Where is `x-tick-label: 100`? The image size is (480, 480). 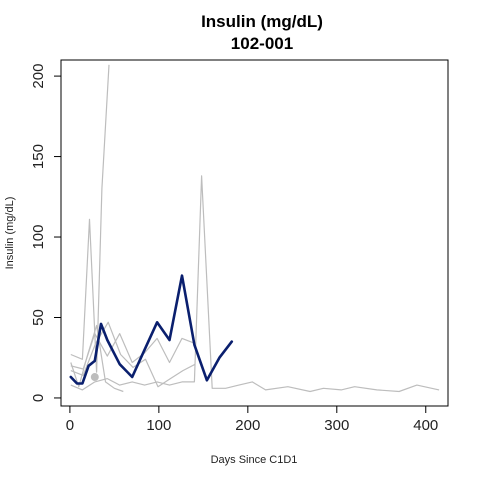
x-tick-label: 100 is located at coordinates (158, 425).